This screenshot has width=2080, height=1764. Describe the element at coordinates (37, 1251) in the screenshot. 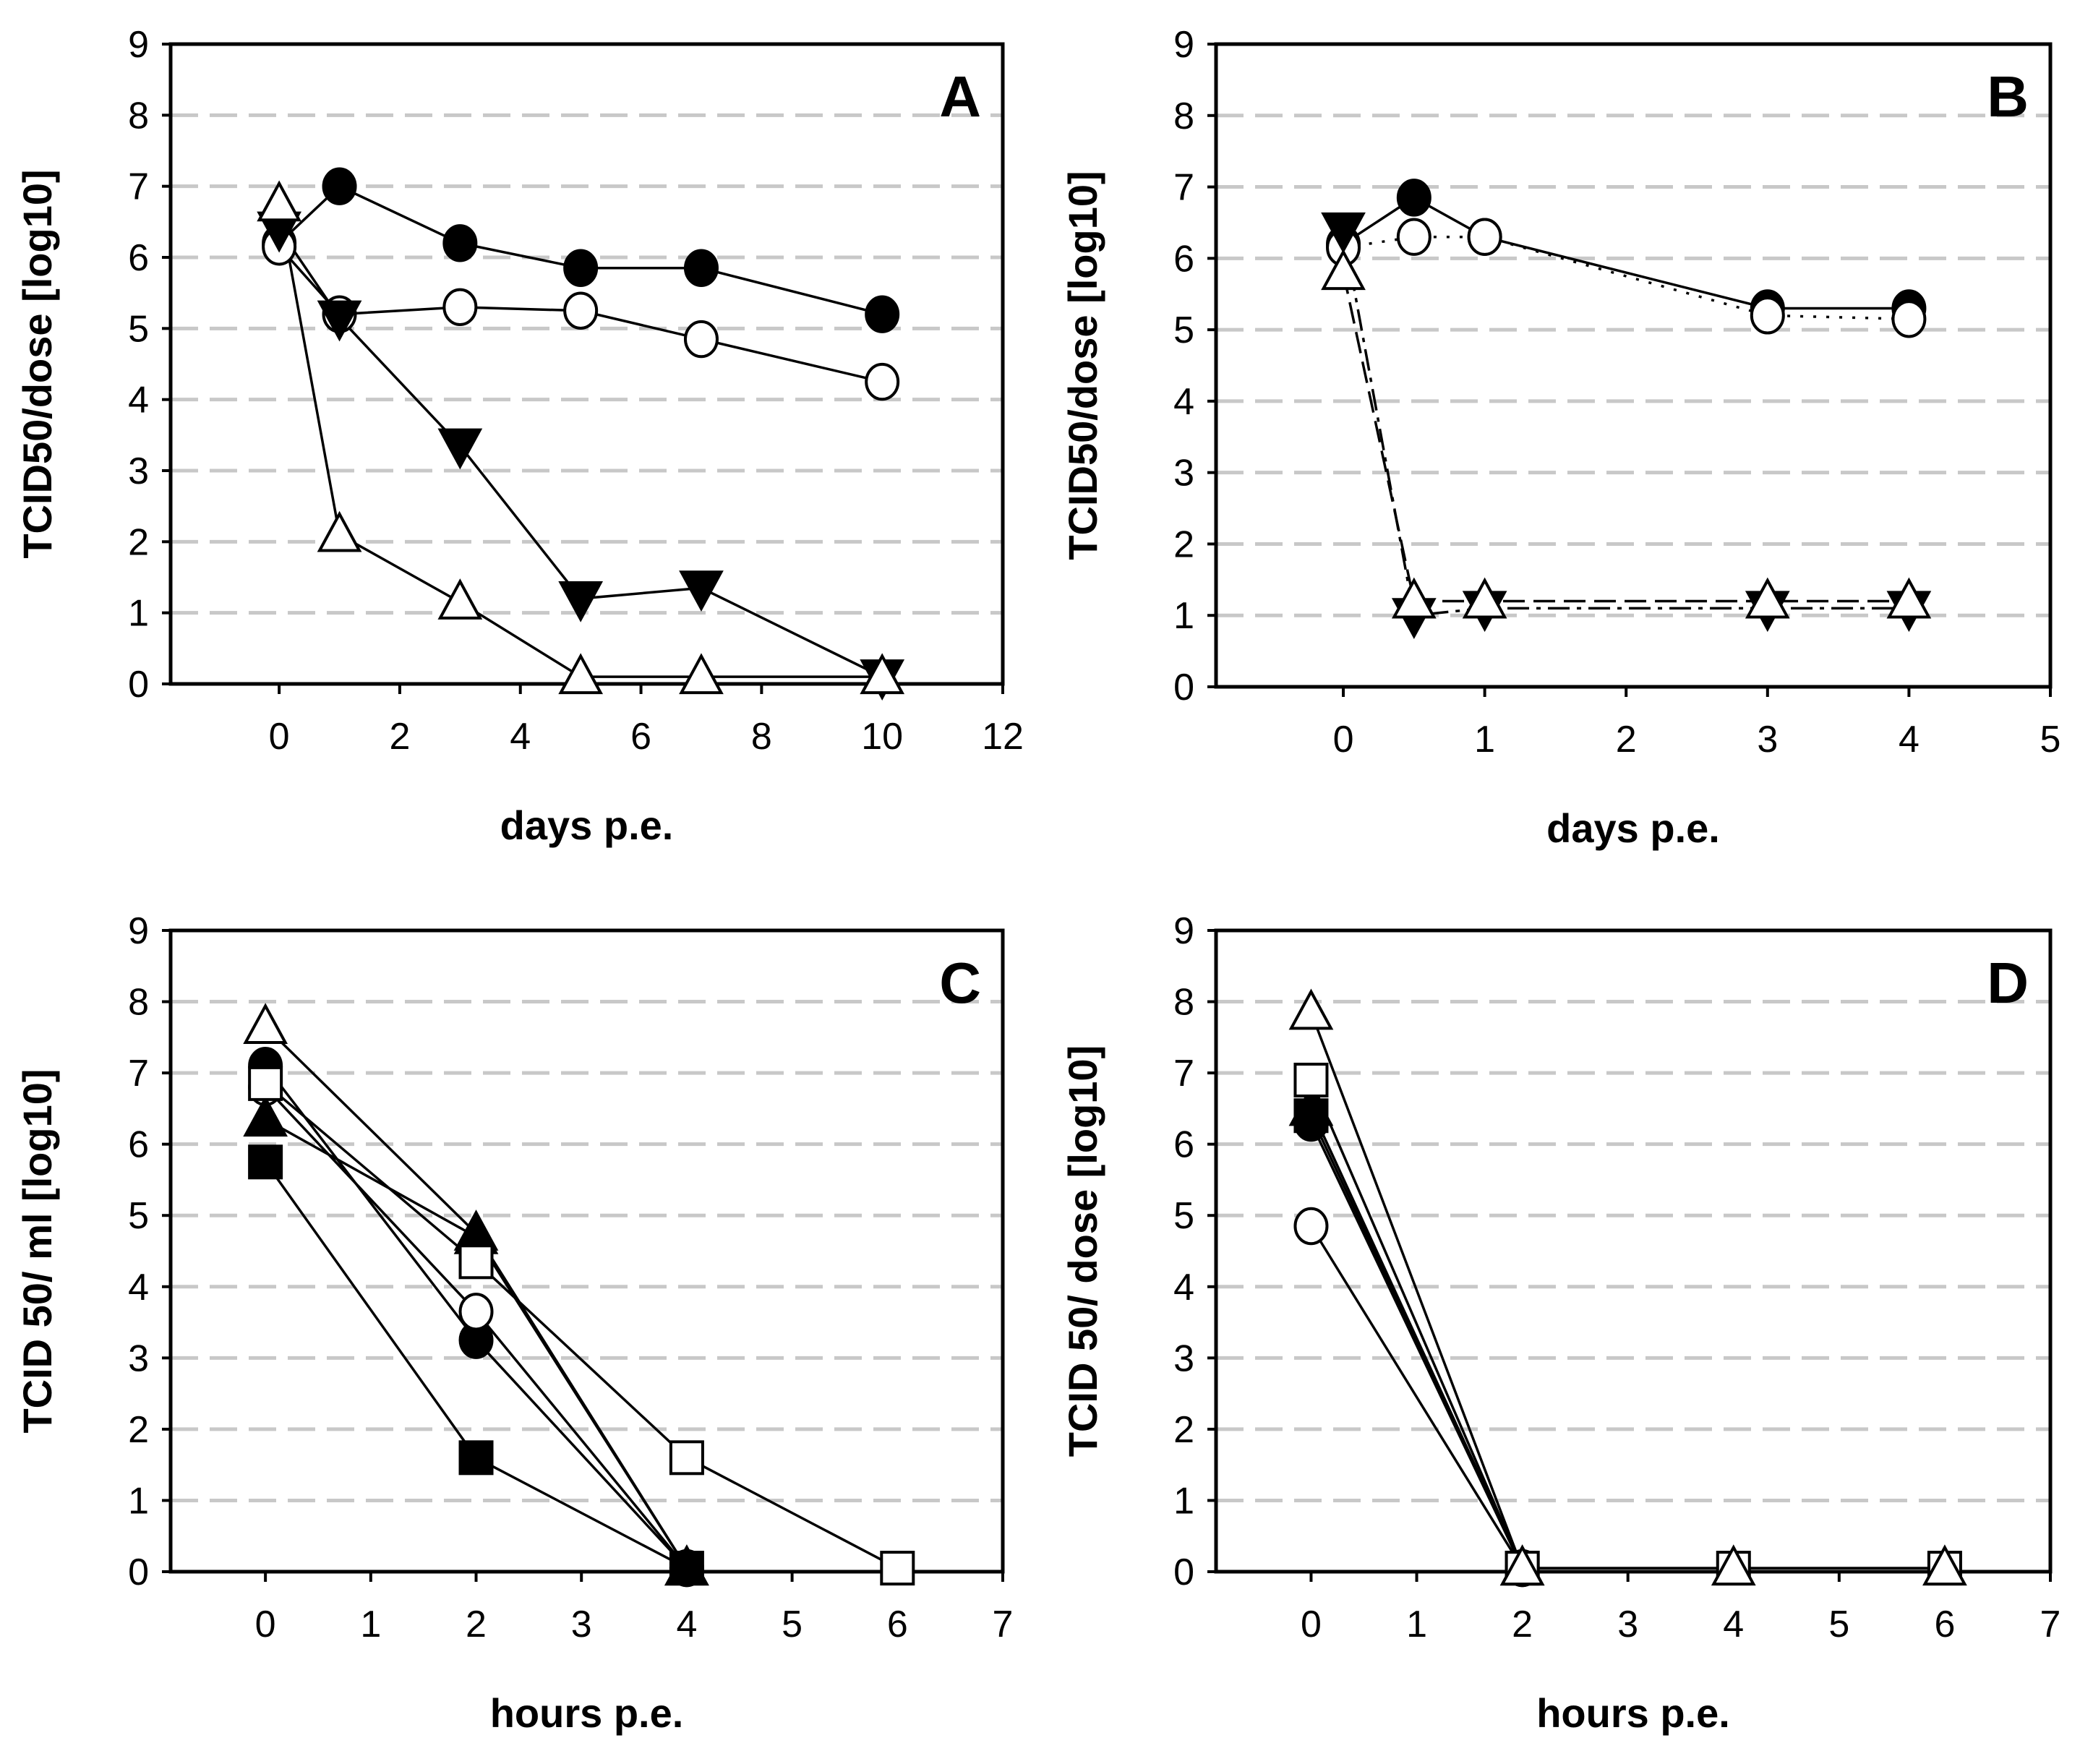

I see `y-axis-label: TCID 50/ ml [log10]` at that location.